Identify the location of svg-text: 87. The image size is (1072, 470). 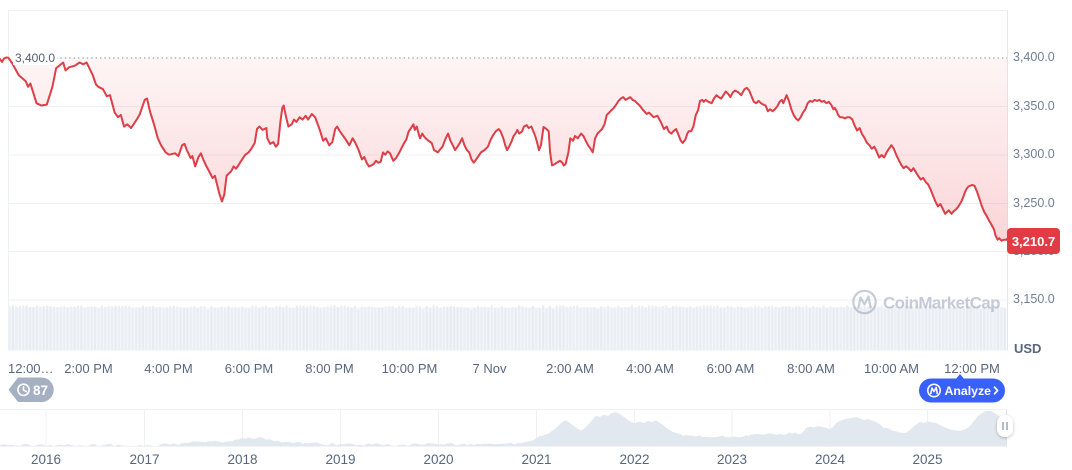
(40, 390).